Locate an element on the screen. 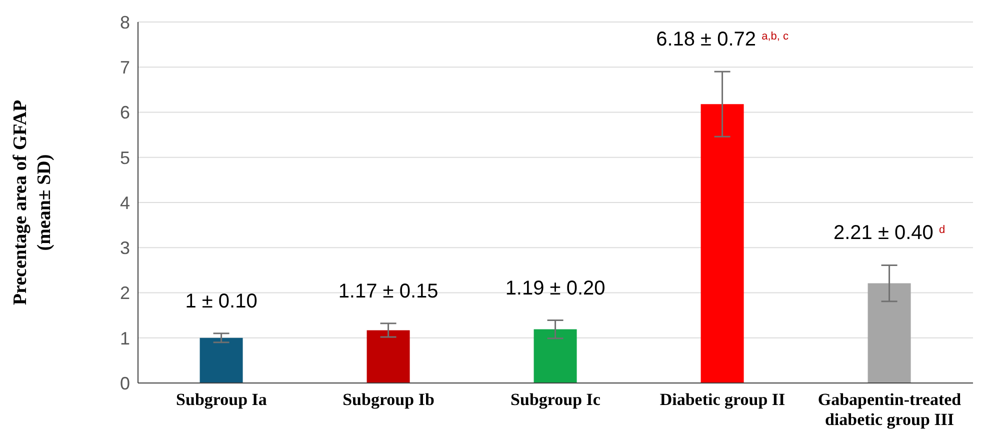 This screenshot has width=990, height=439. y-tick-label: 1 is located at coordinates (125, 338).